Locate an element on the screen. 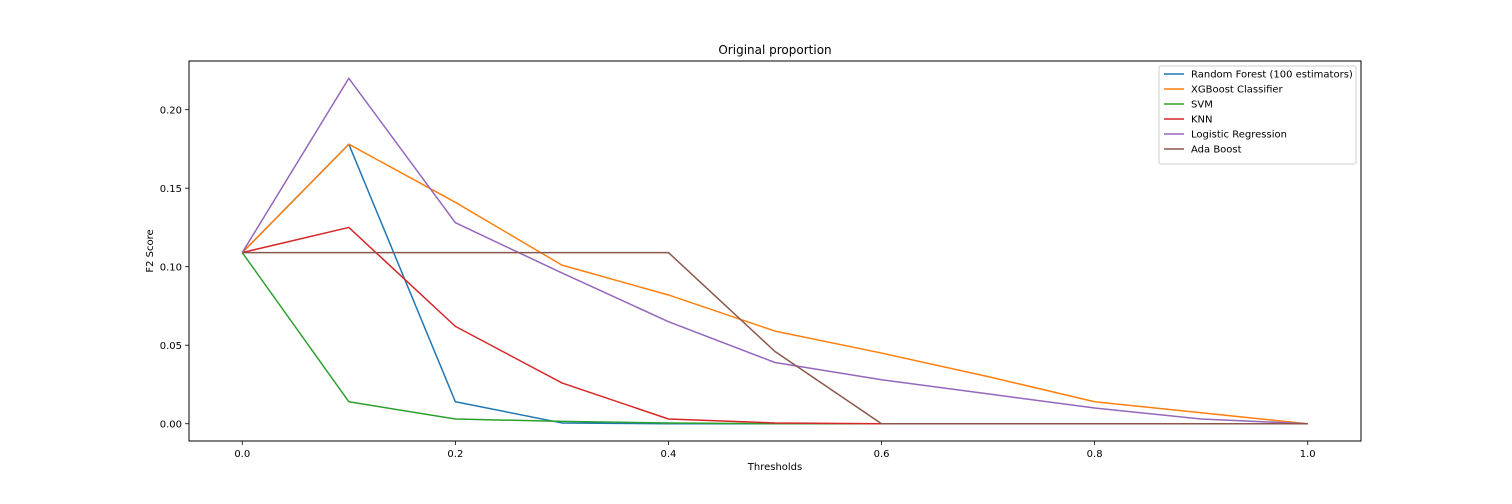 This screenshot has height=504, width=1512. chart-title: Original proportion is located at coordinates (774, 50).